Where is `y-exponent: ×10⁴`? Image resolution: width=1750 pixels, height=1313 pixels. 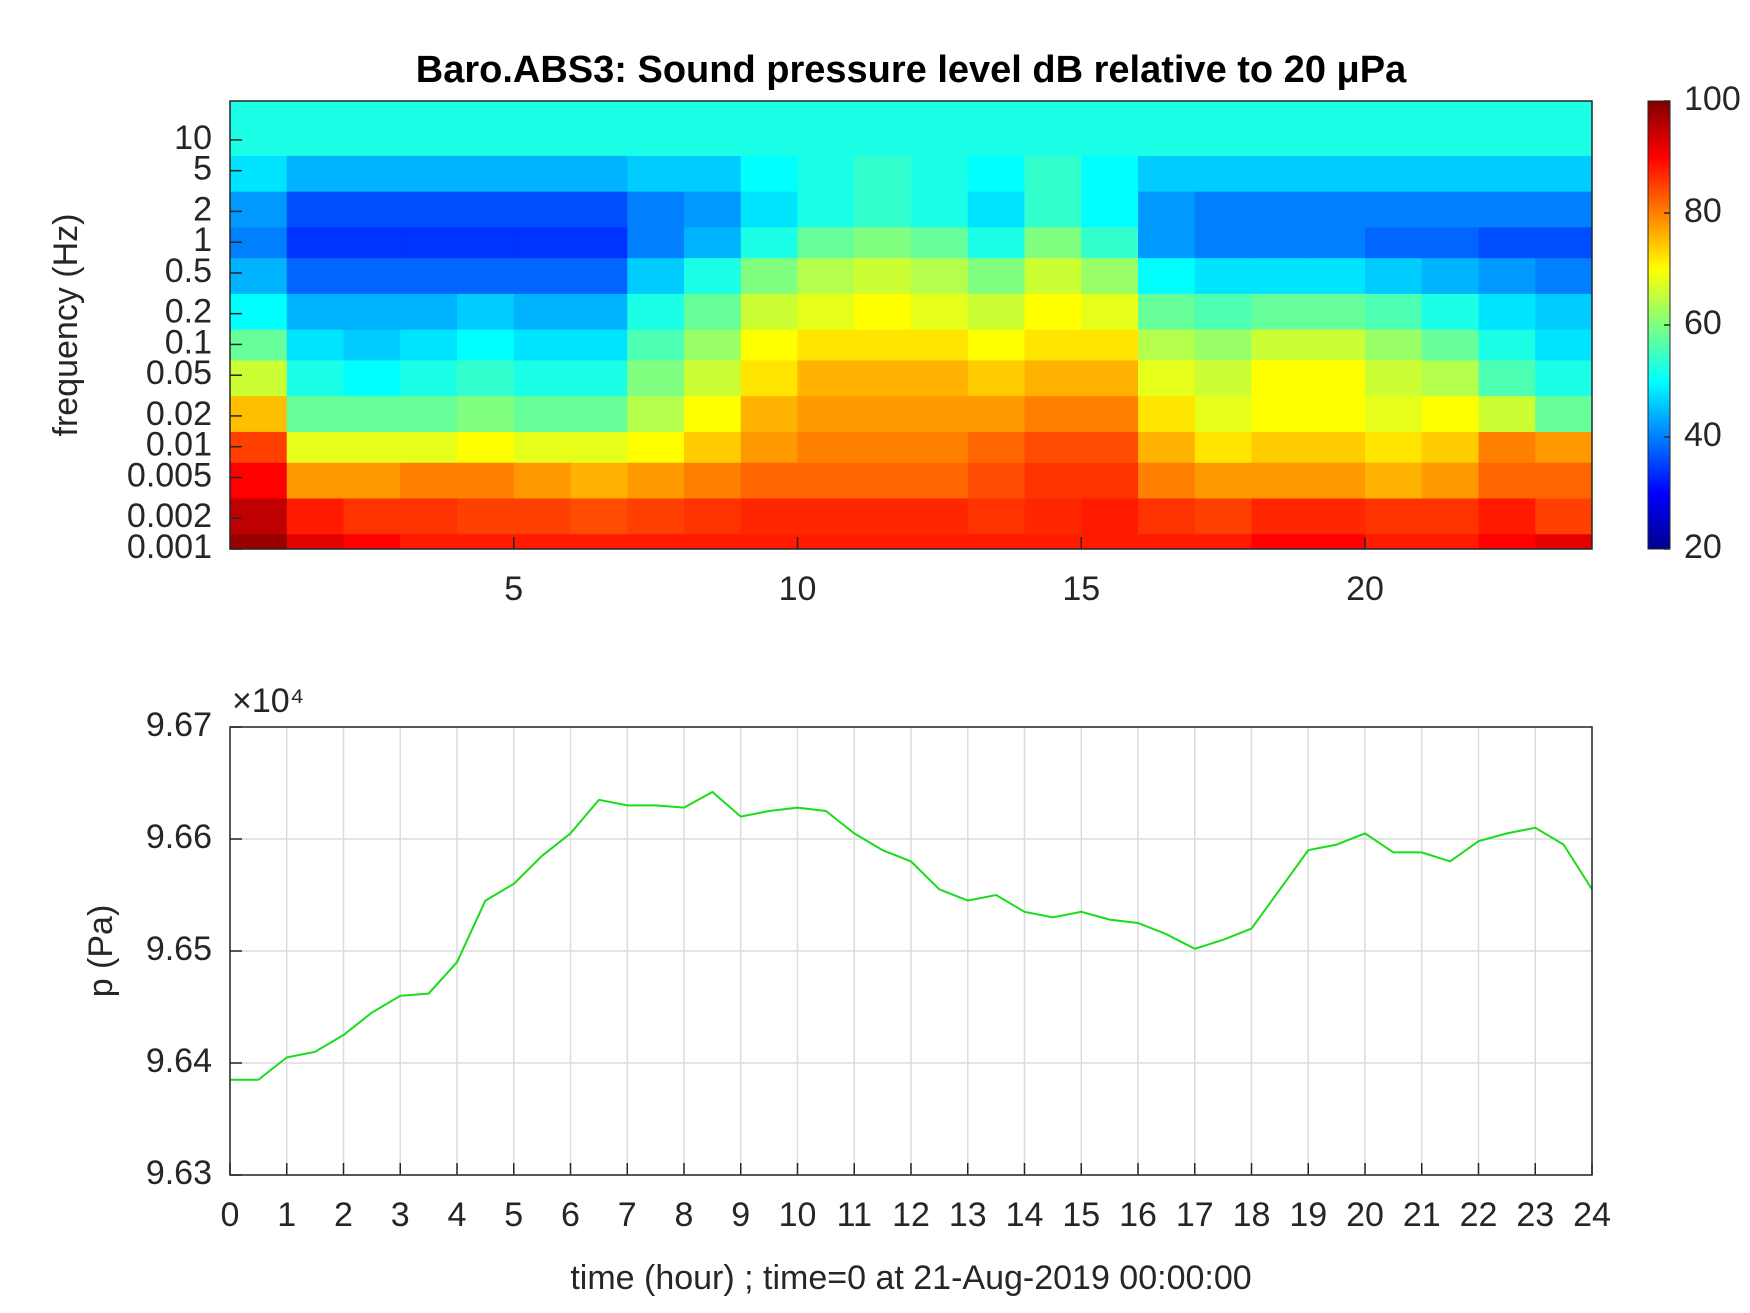 y-exponent: ×10⁴ is located at coordinates (268, 701).